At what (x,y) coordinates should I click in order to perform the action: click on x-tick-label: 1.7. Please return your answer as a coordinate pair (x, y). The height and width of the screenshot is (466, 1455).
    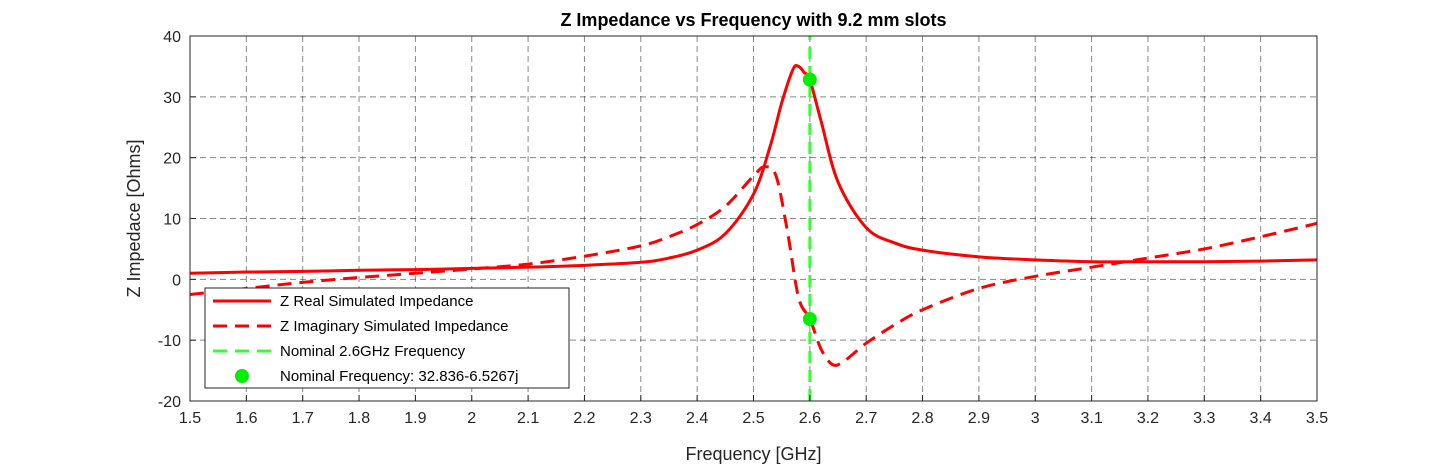
    Looking at the image, I should click on (303, 418).